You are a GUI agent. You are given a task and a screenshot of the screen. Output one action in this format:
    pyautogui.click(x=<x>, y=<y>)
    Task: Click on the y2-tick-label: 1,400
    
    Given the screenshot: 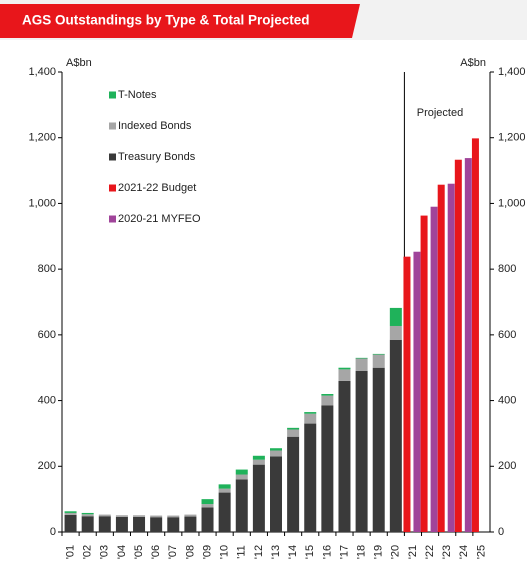 What is the action you would take?
    pyautogui.click(x=512, y=72)
    